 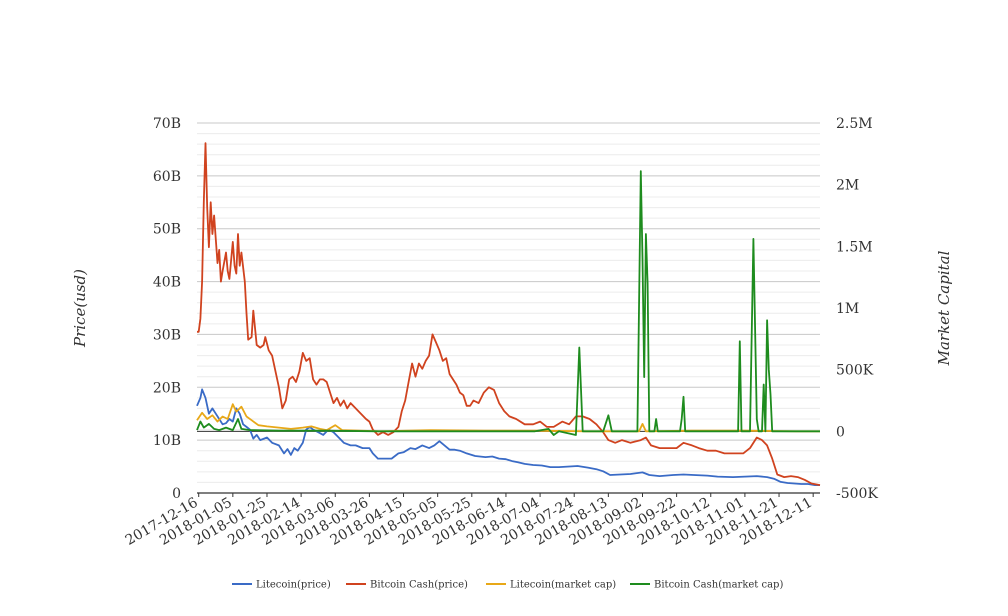 I want to click on right-axis-ticks: -500K 0 500K 1M 1.5M 2M 2.5M, so click(x=857, y=309).